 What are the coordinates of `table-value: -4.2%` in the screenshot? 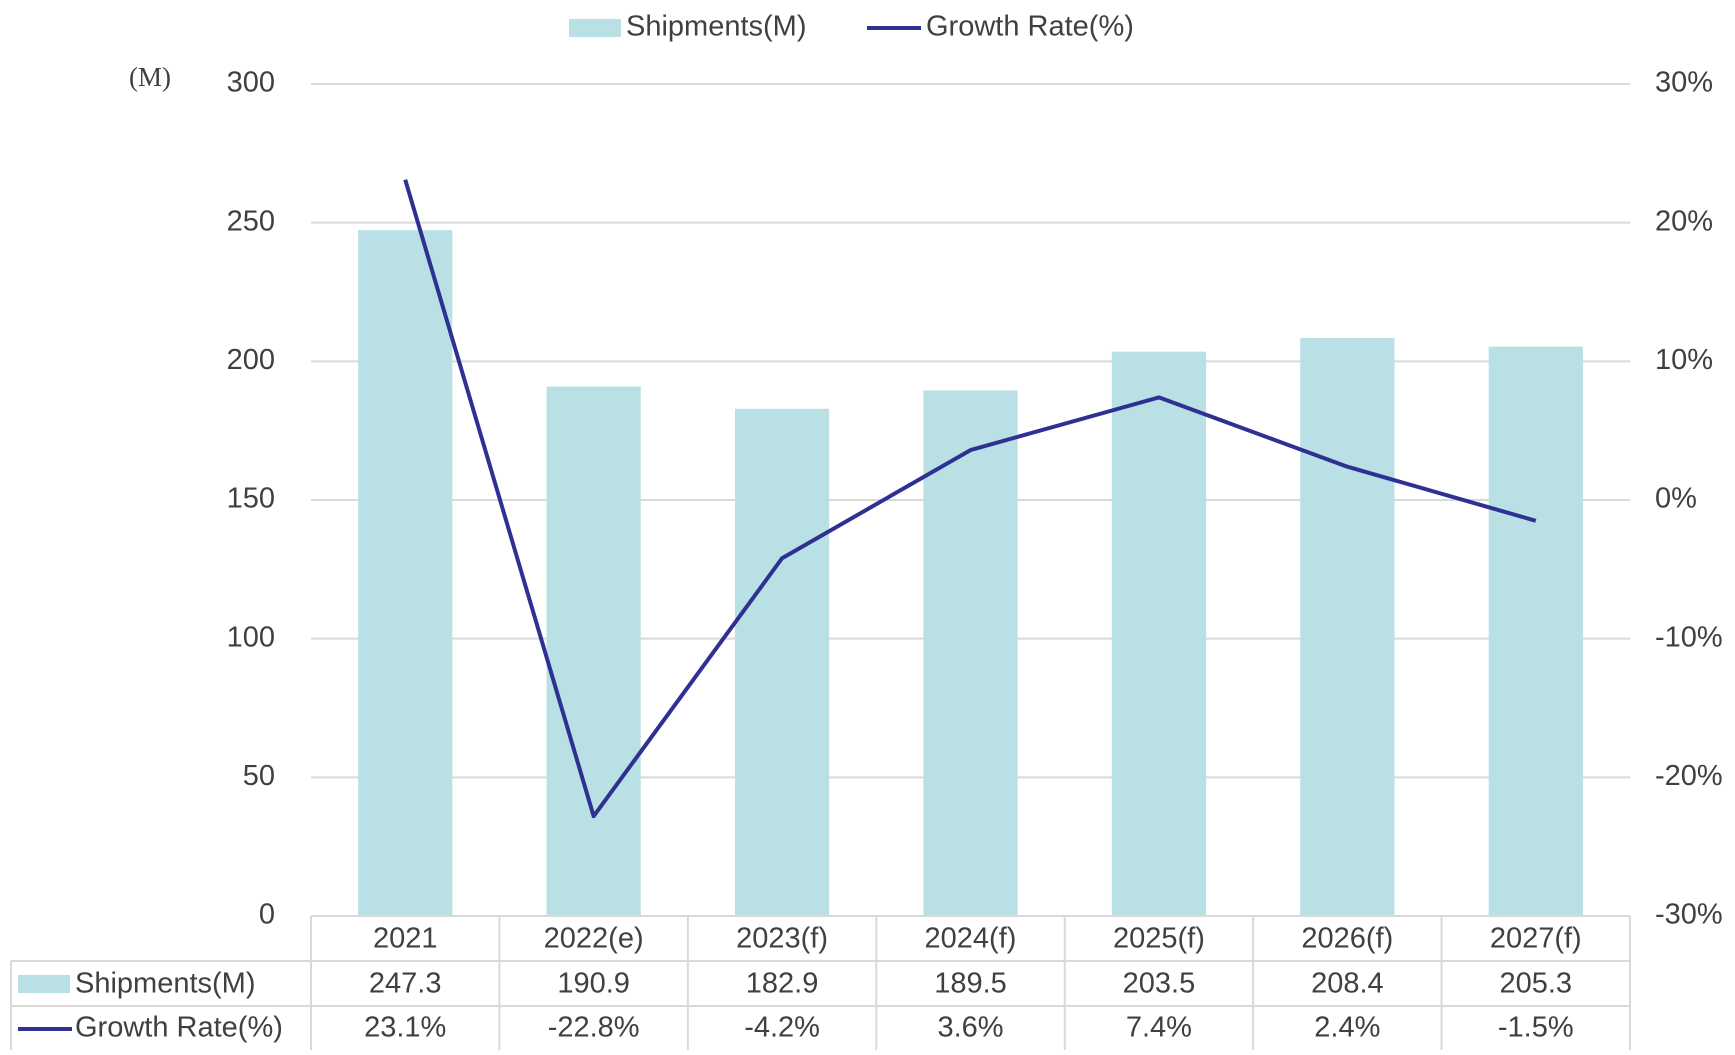 It's located at (782, 1028).